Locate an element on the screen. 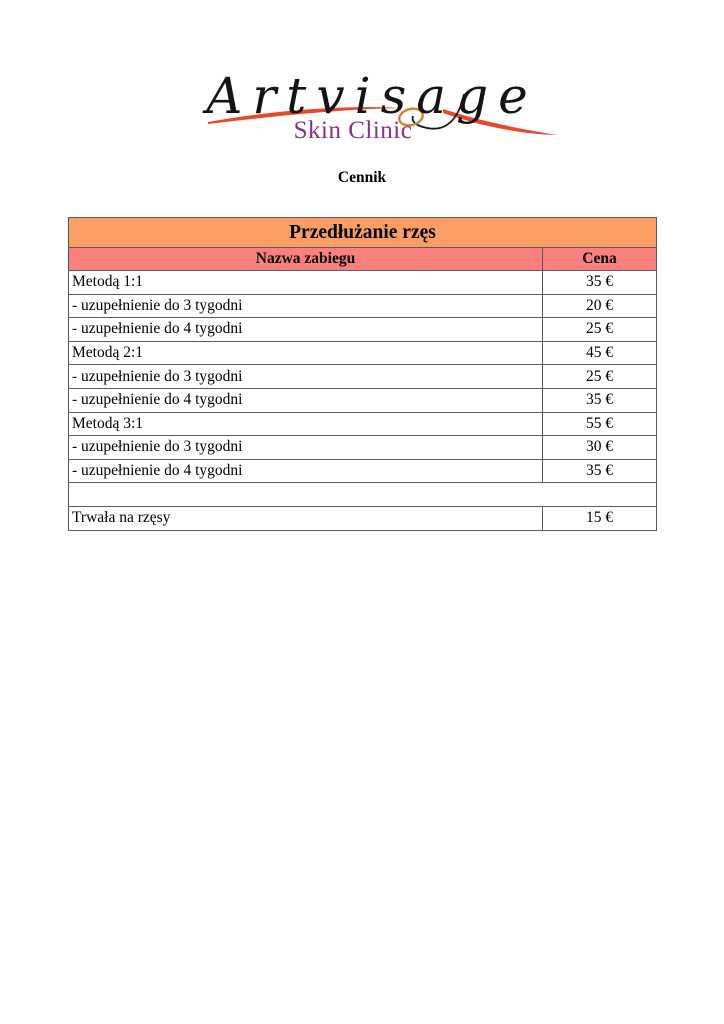  table-row: Metodą 1:1 35 € is located at coordinates (362, 282).